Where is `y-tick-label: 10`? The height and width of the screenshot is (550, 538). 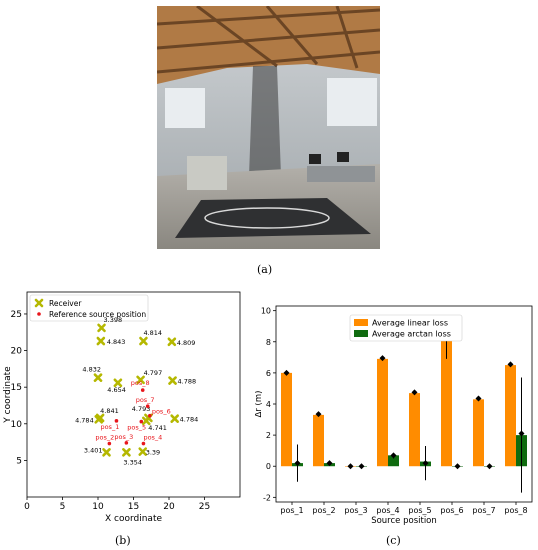 y-tick-label: 10 is located at coordinates (17, 425).